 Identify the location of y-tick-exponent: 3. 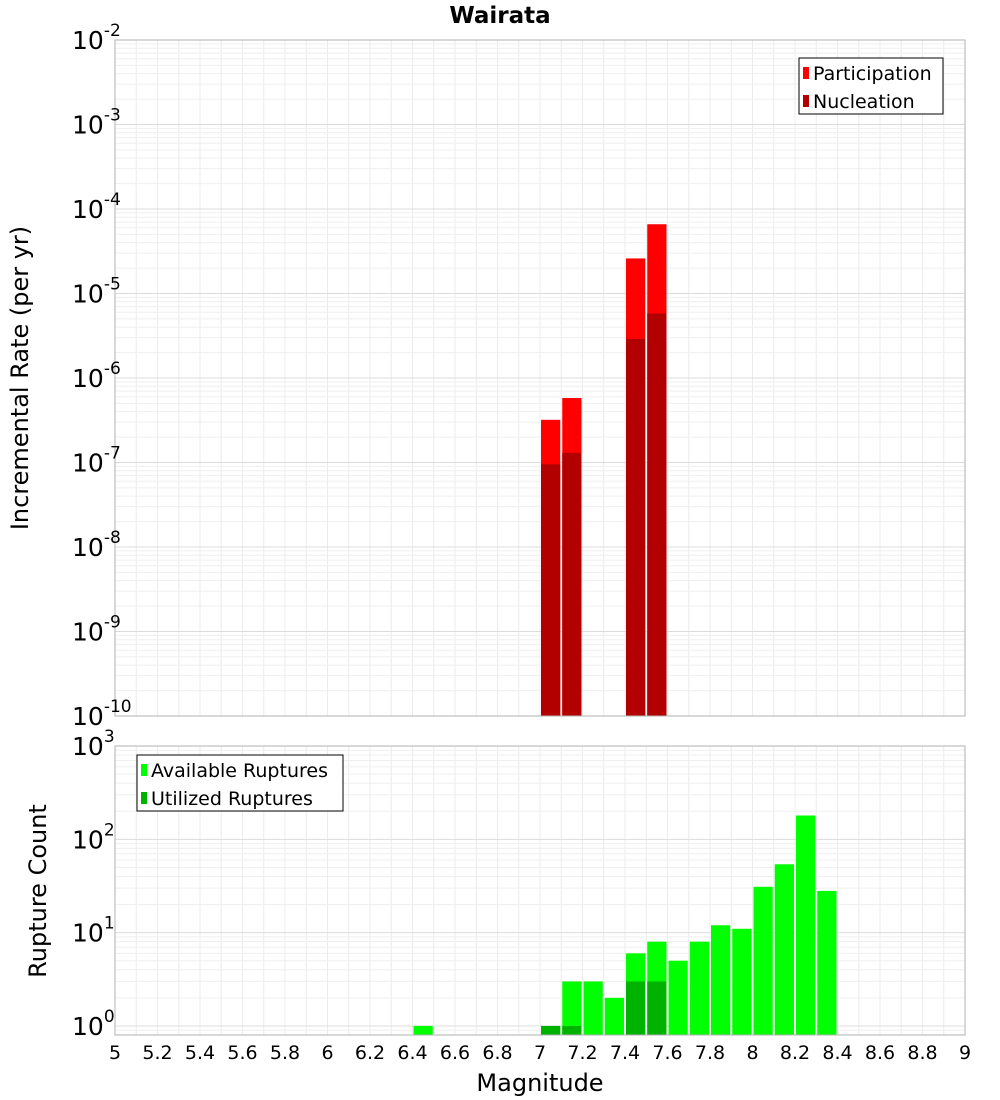
(109, 737).